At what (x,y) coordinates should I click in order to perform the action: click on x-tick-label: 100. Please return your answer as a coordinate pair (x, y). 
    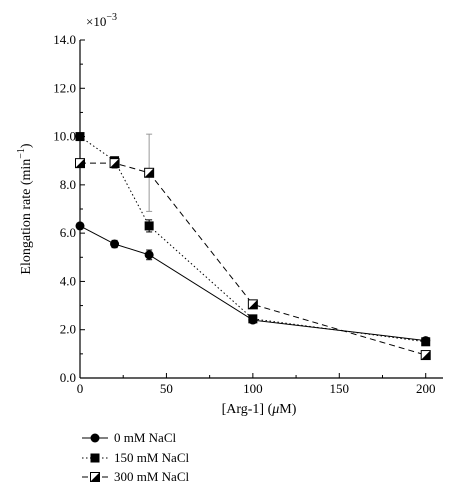
    Looking at the image, I should click on (253, 388).